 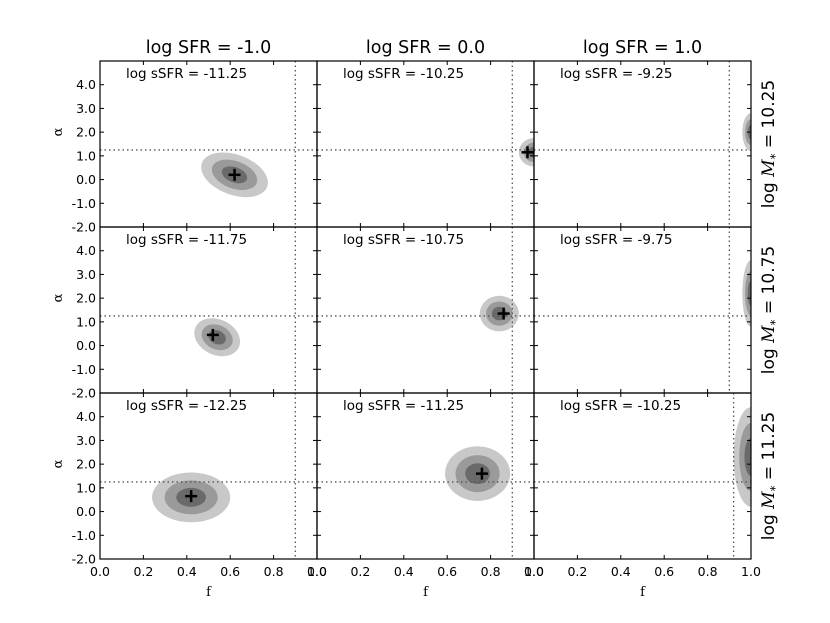 I want to click on row-label: log M* = 11.25, so click(x=770, y=476).